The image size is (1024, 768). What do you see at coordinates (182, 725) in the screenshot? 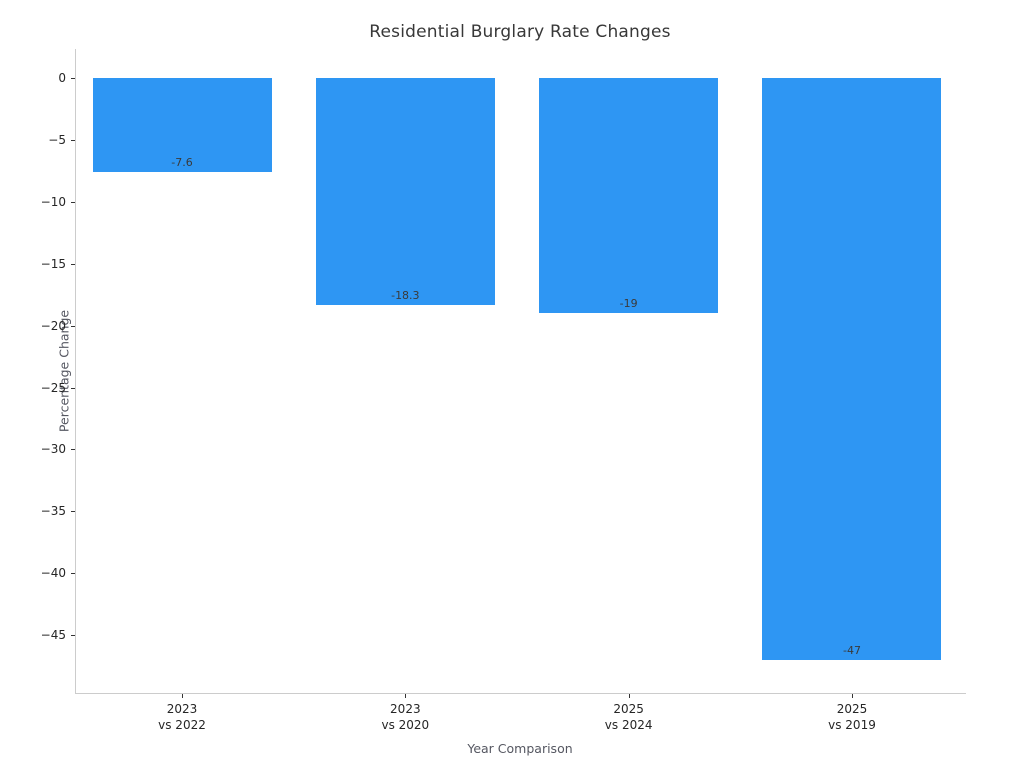
I see `x-tick-label-line: vs 2022` at bounding box center [182, 725].